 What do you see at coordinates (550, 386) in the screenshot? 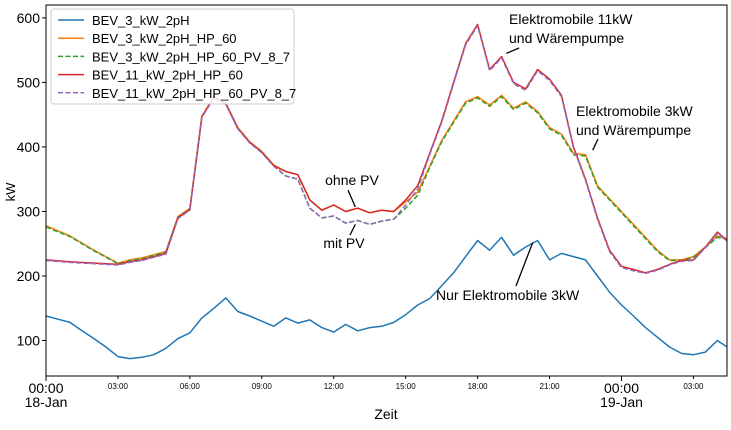
I see `x-tick-label: 21:00` at bounding box center [550, 386].